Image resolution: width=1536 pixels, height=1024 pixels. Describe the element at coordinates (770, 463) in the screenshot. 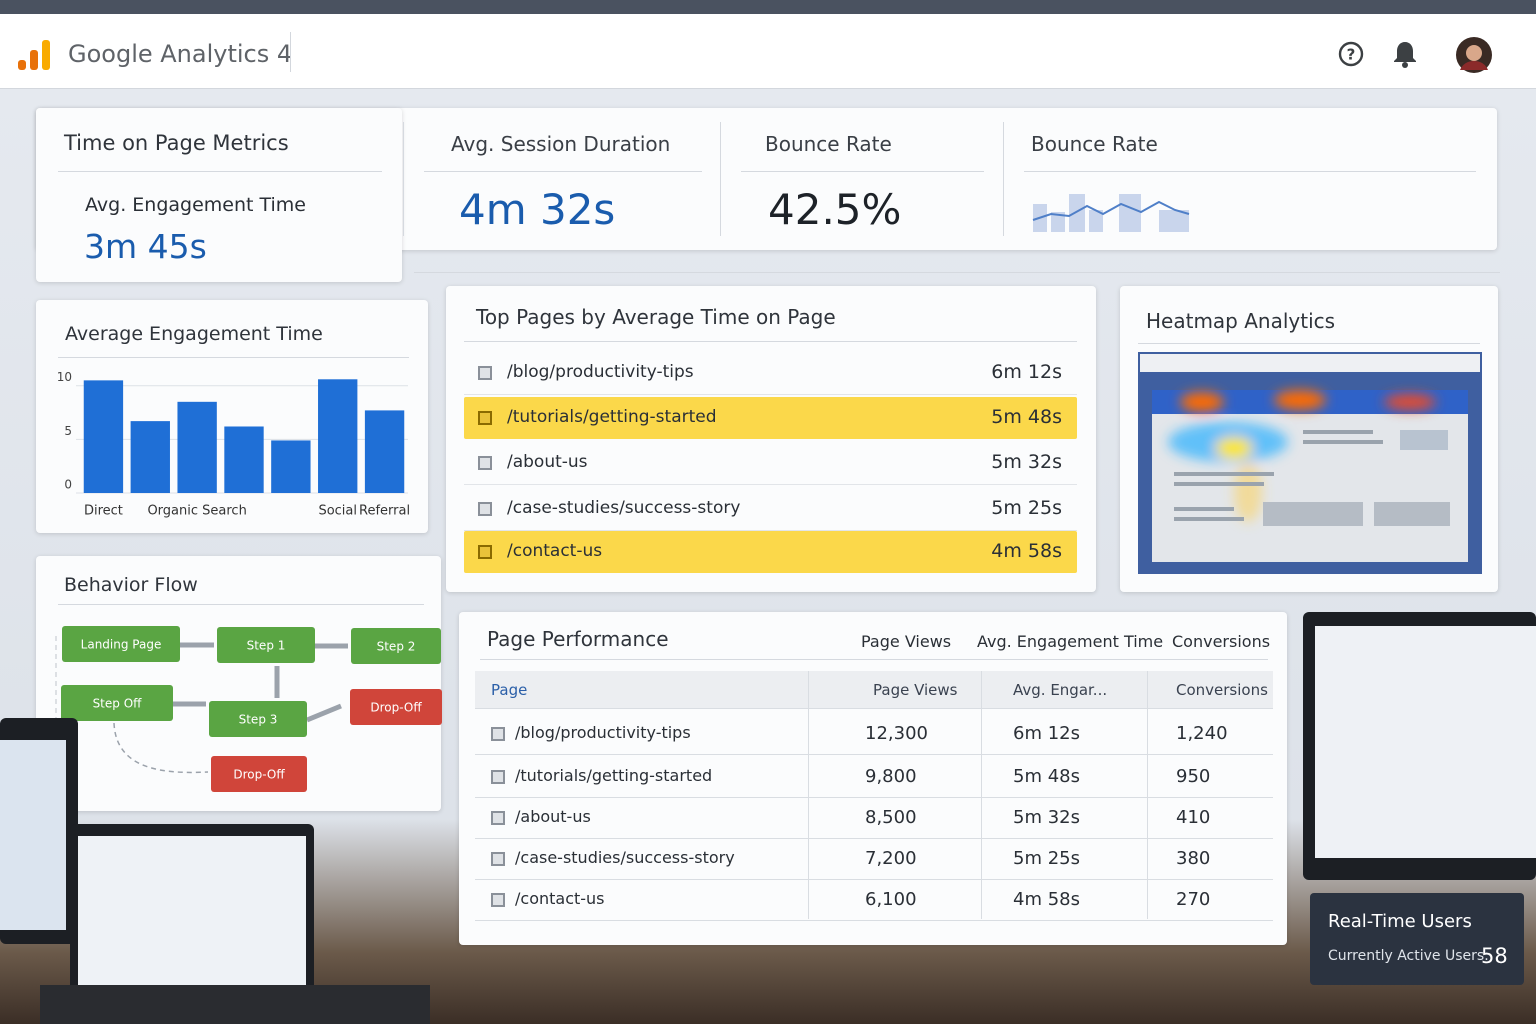

I see `top-page-row: /about-us 5m 32s` at that location.